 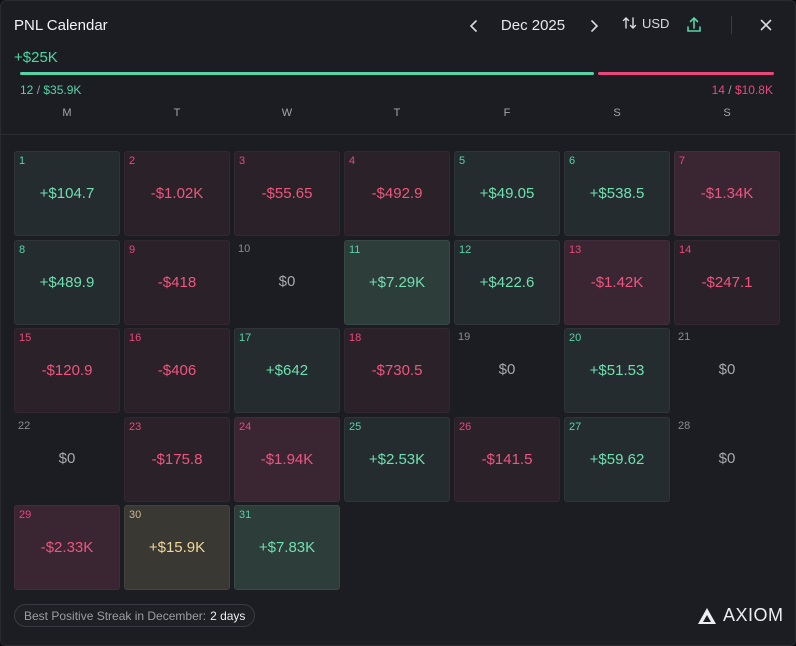 I want to click on day-pnl-value: -$418, so click(x=177, y=282).